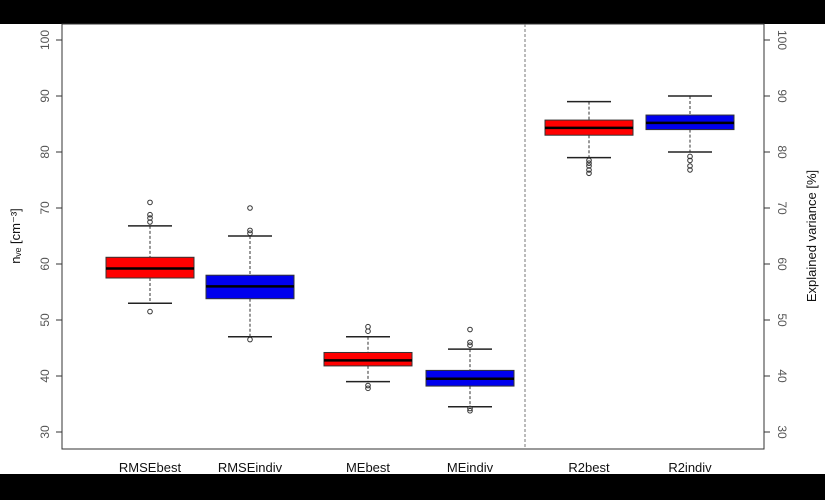 This screenshot has width=825, height=500. Describe the element at coordinates (782, 208) in the screenshot. I see `right-tick-label: 70` at that location.